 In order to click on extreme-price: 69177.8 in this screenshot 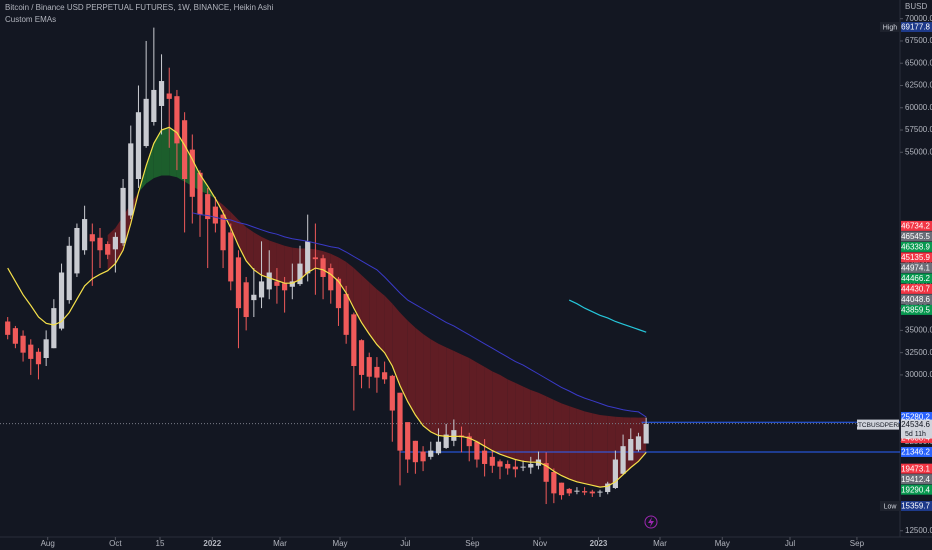, I will do `click(915, 27)`.